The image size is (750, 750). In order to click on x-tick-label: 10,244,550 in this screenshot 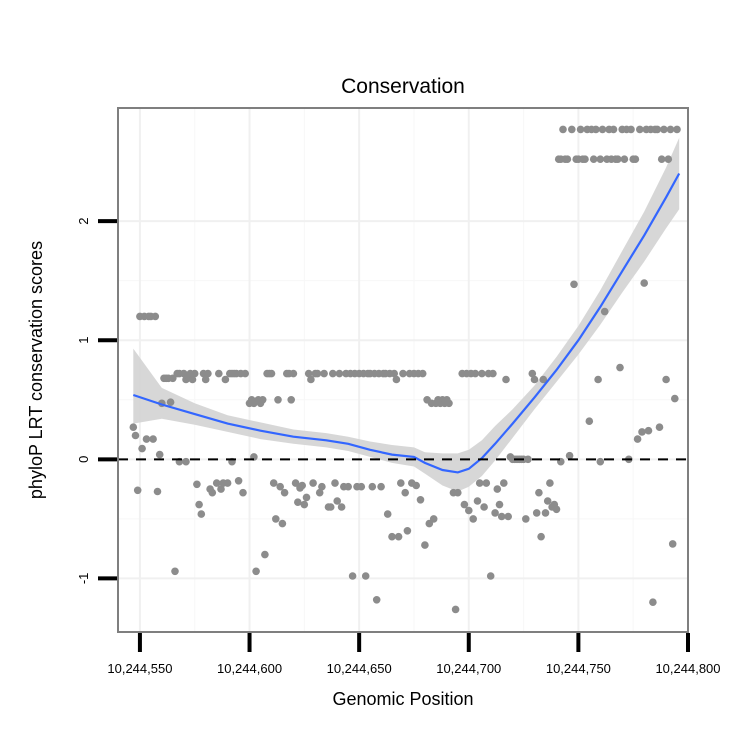, I will do `click(139, 668)`.